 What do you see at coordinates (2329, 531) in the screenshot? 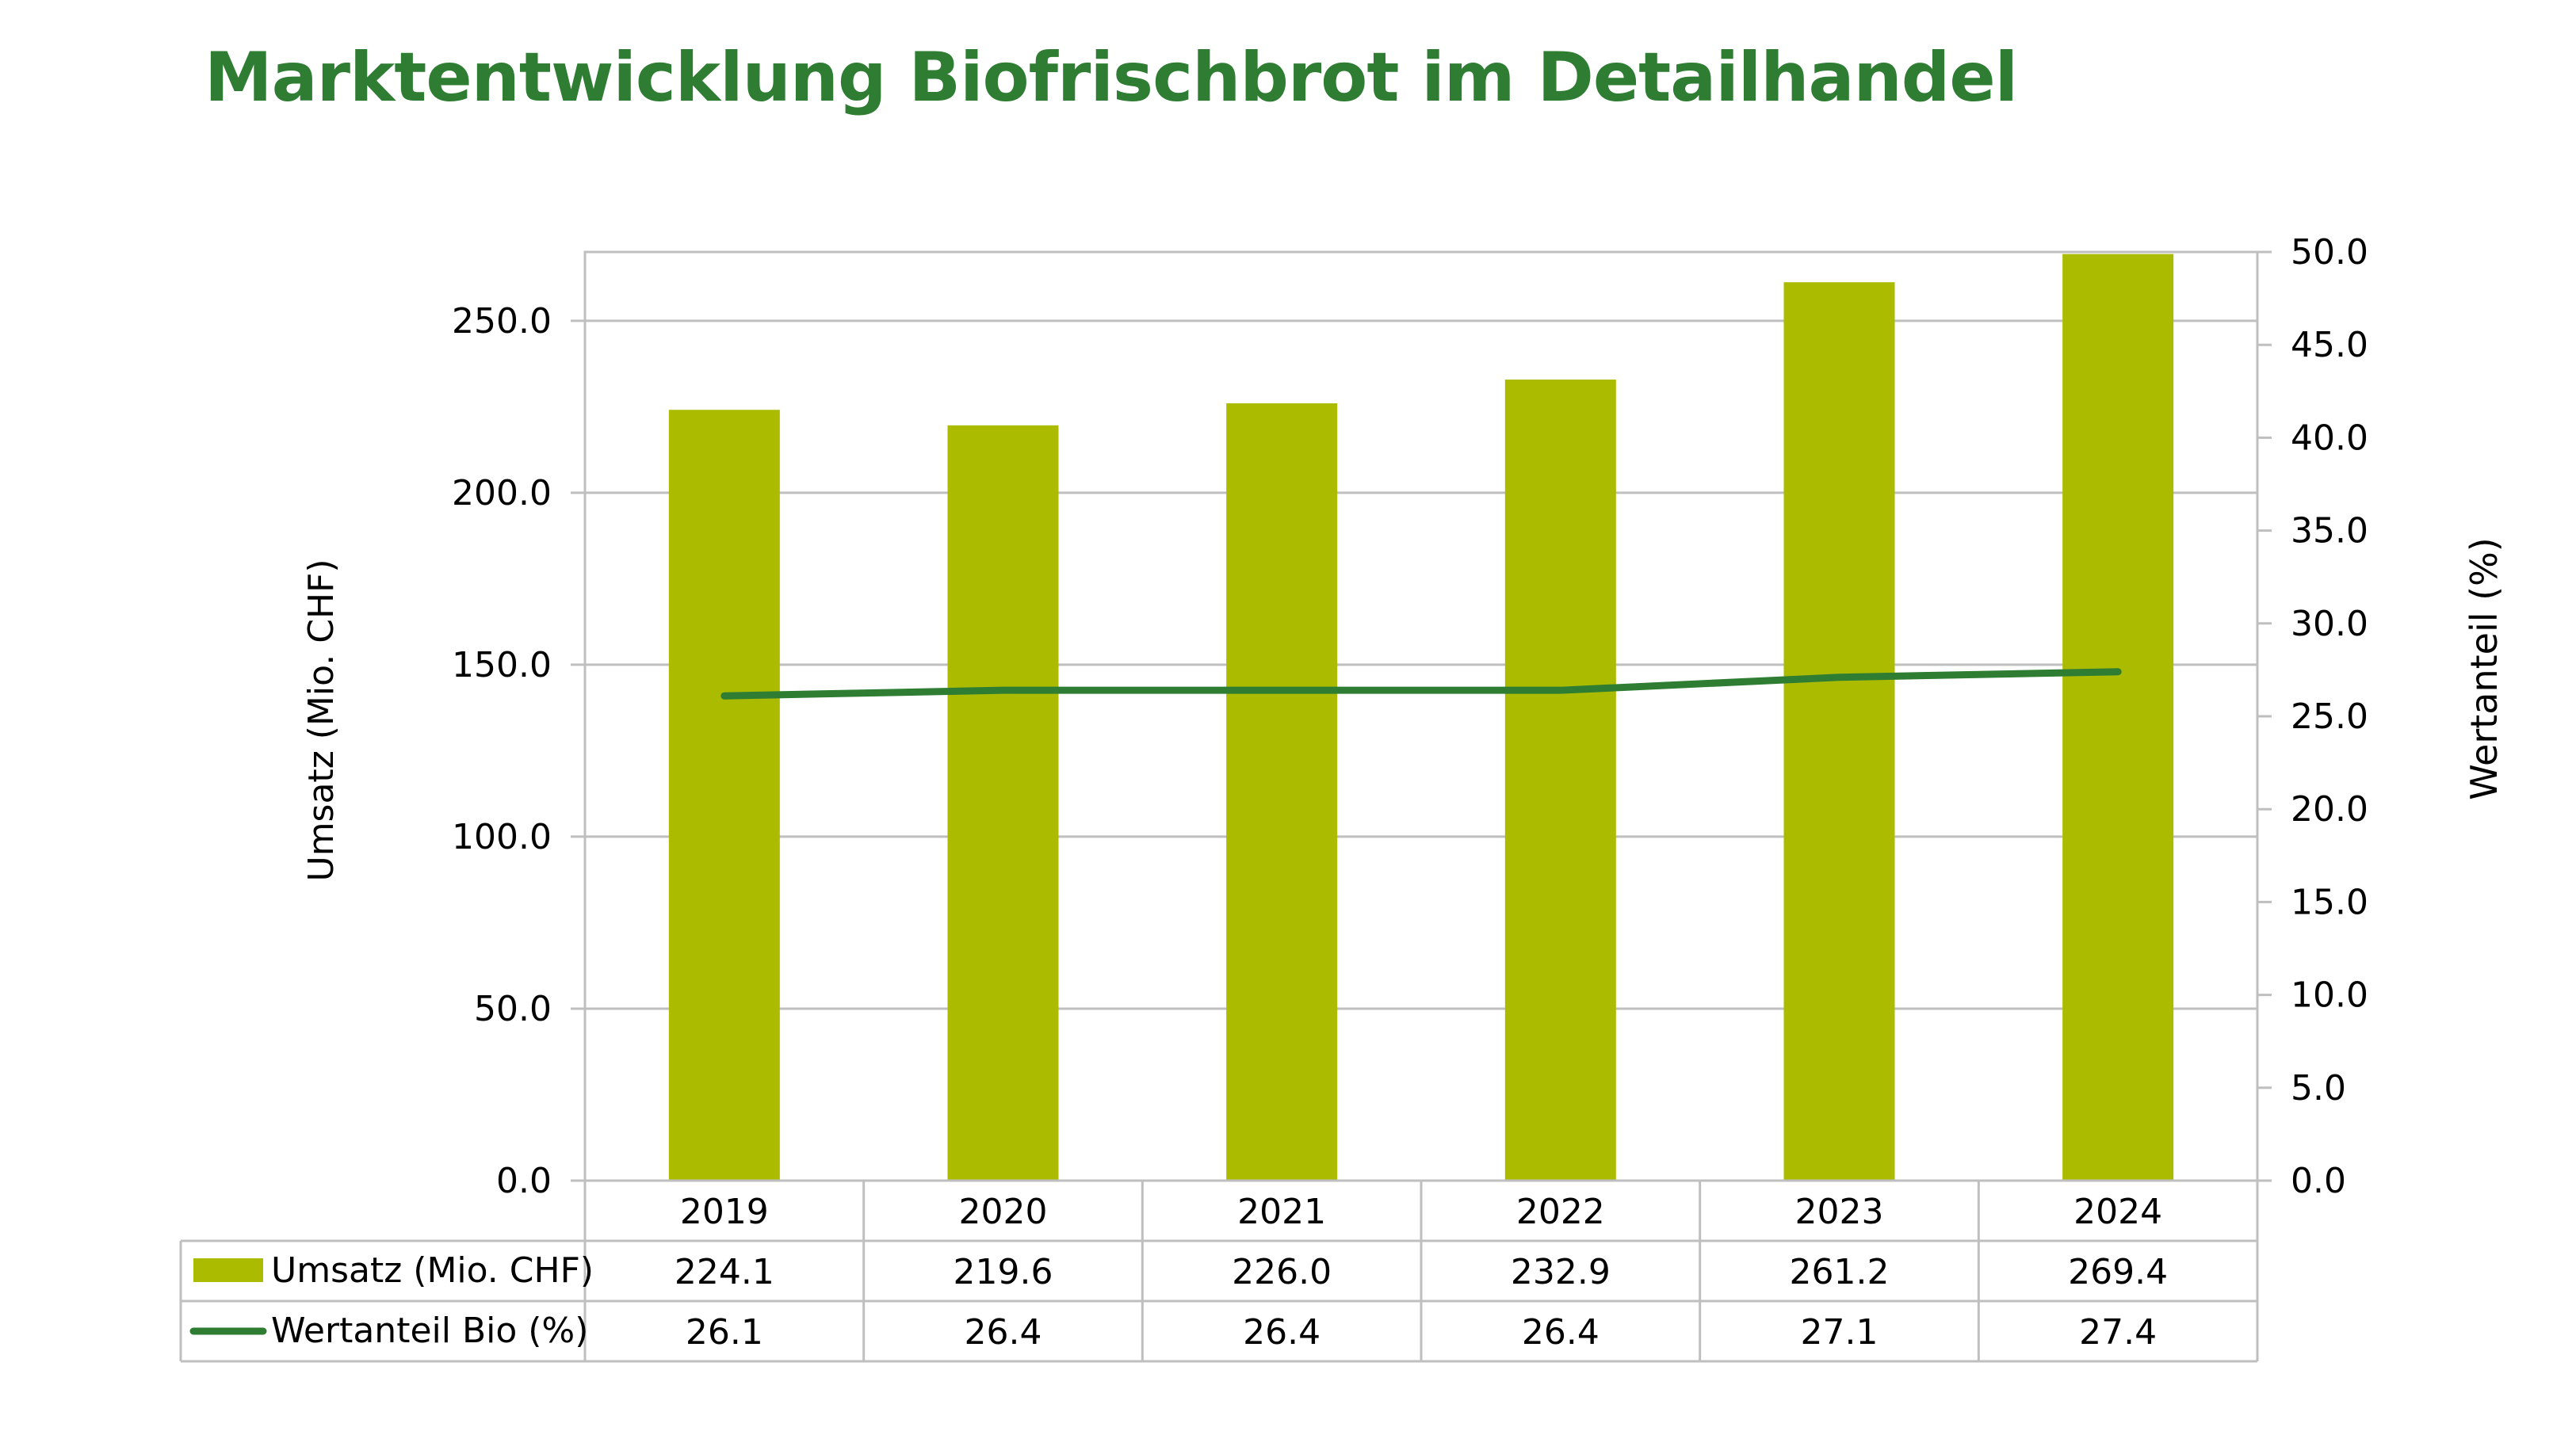
I see `right-tick-label: 35.0` at bounding box center [2329, 531].